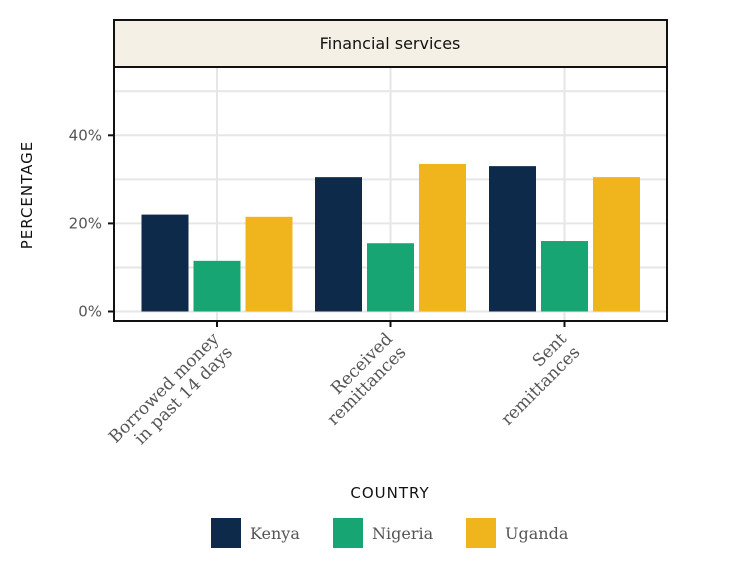  I want to click on x-tick-label: Borrowed moneyin past 14 days, so click(171, 395).